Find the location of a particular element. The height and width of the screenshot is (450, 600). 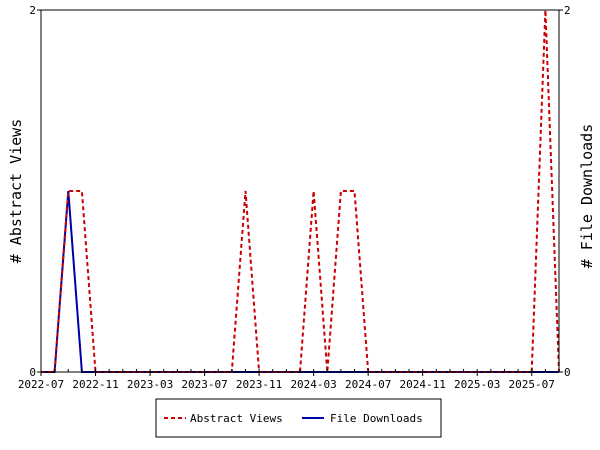

legend-label-abstract-views: Abstract Views is located at coordinates (236, 418).